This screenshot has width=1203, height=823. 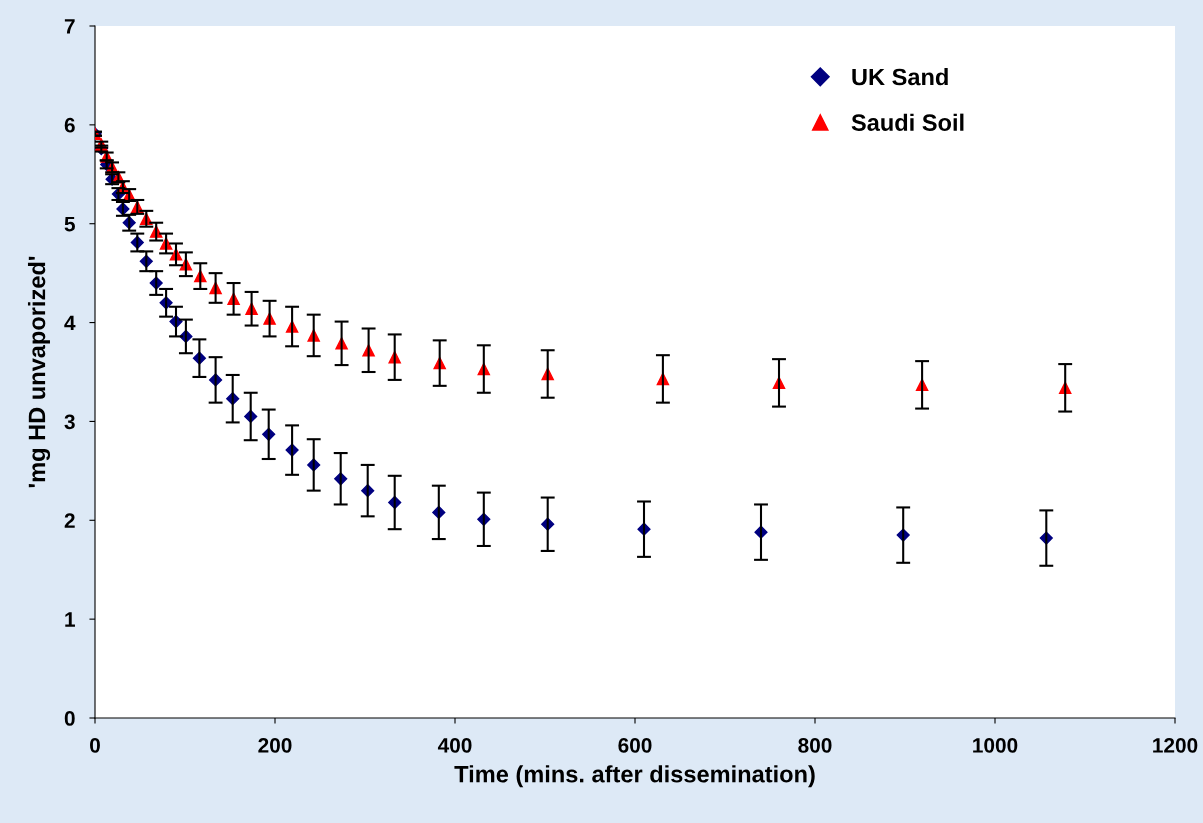 I want to click on y-tick-label: 7, so click(x=69, y=26).